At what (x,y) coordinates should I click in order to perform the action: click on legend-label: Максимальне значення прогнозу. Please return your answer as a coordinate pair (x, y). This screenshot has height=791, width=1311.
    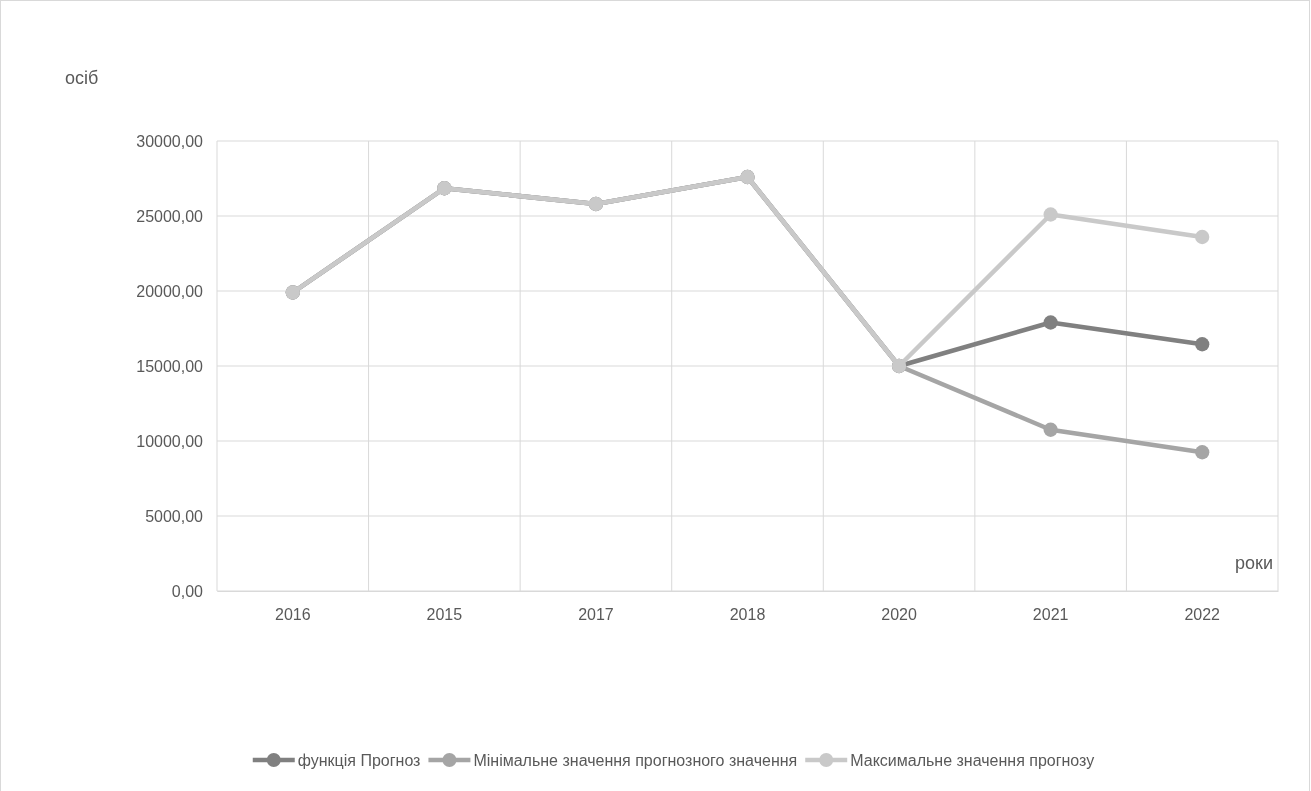
    Looking at the image, I should click on (972, 760).